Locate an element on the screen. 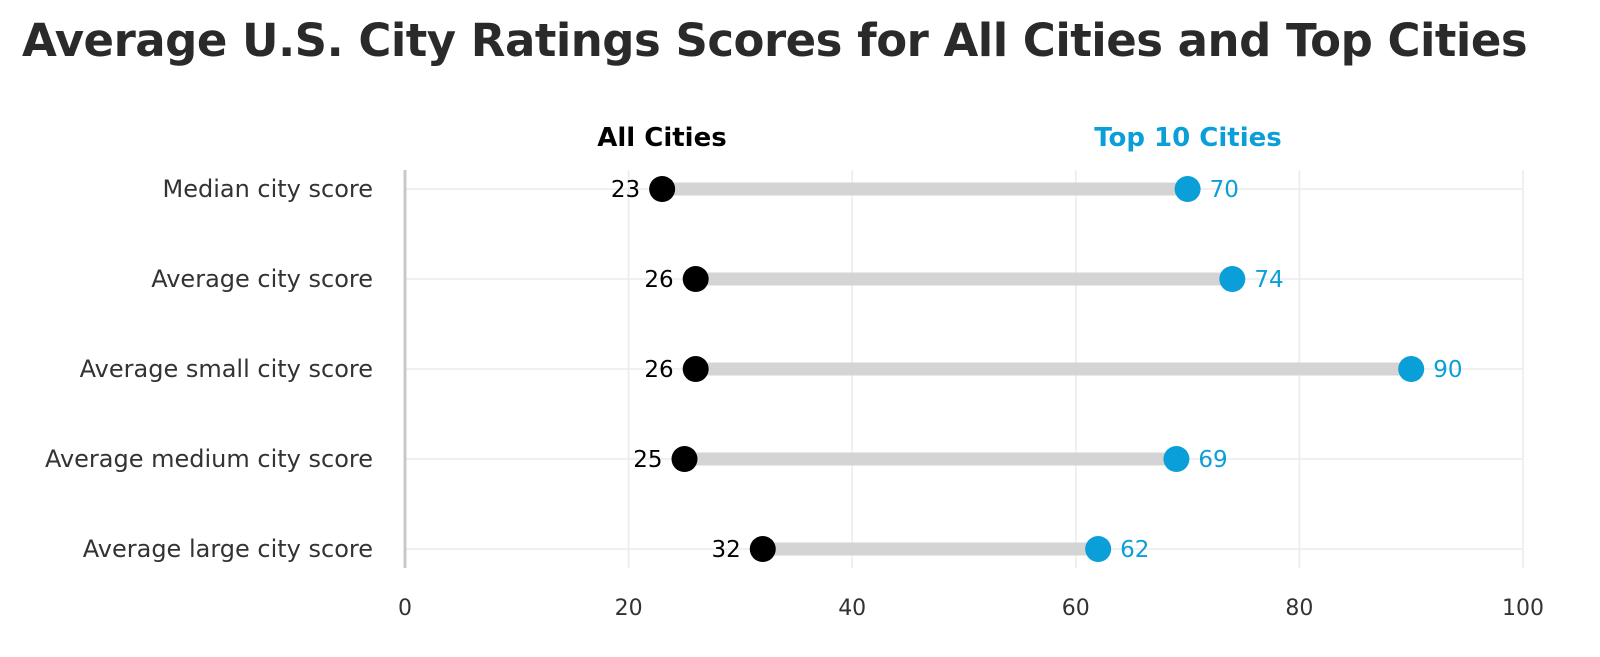 This screenshot has width=1600, height=657. top-10-cities-value-label: 62 is located at coordinates (1134, 550).